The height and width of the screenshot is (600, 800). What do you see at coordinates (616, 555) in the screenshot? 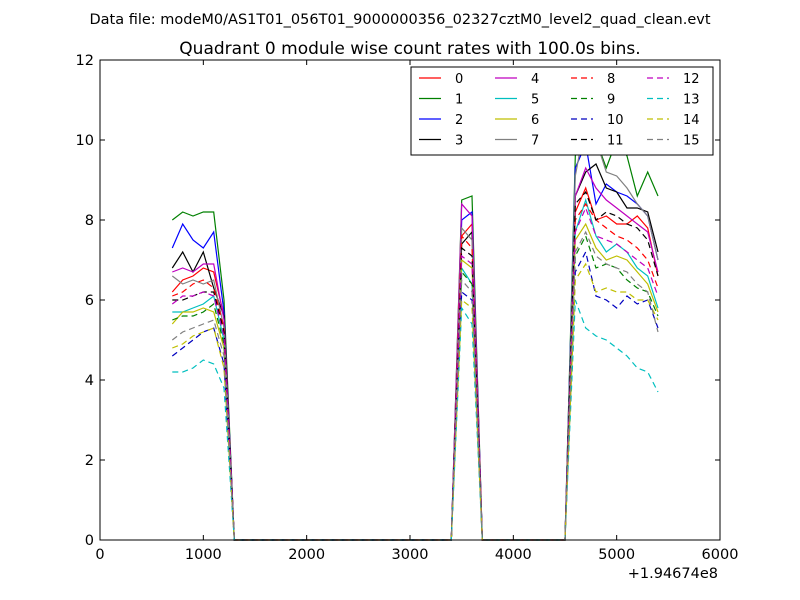
I see `x-tick-label: 5000` at bounding box center [616, 555].